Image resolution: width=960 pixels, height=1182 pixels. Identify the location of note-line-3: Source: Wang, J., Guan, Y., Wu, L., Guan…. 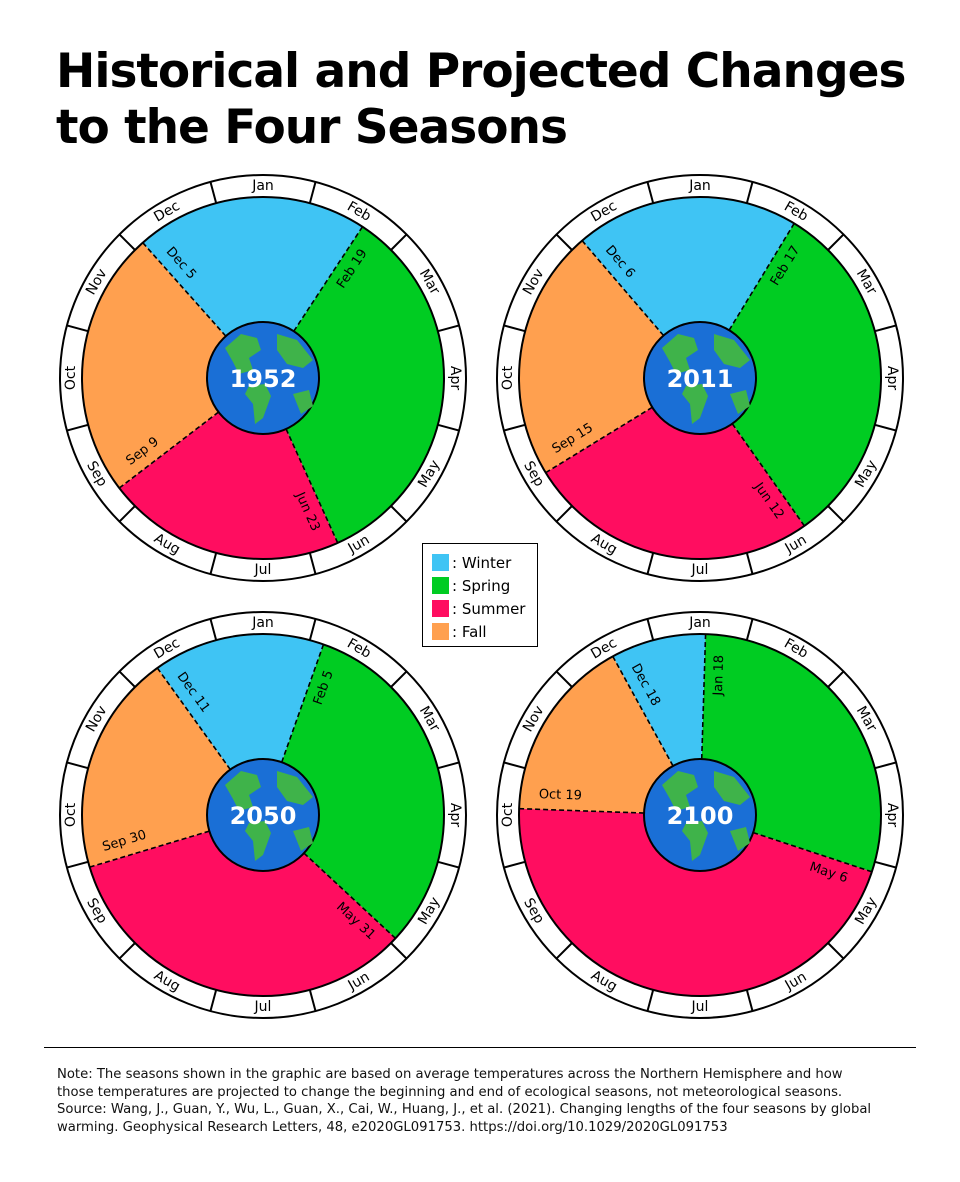
(464, 1109).